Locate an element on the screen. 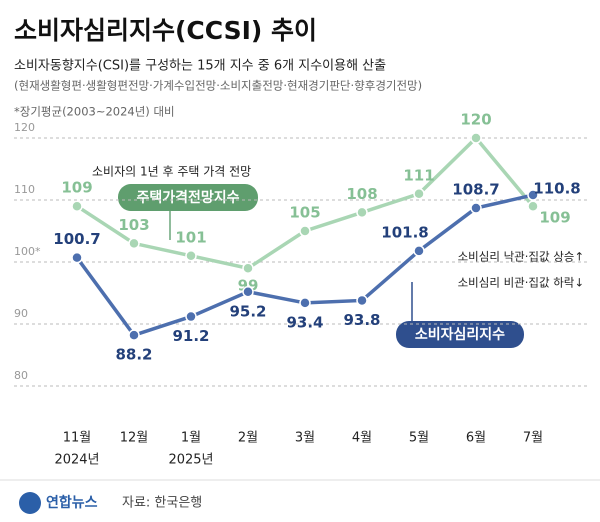  x-tick-label: 4월 is located at coordinates (362, 438).